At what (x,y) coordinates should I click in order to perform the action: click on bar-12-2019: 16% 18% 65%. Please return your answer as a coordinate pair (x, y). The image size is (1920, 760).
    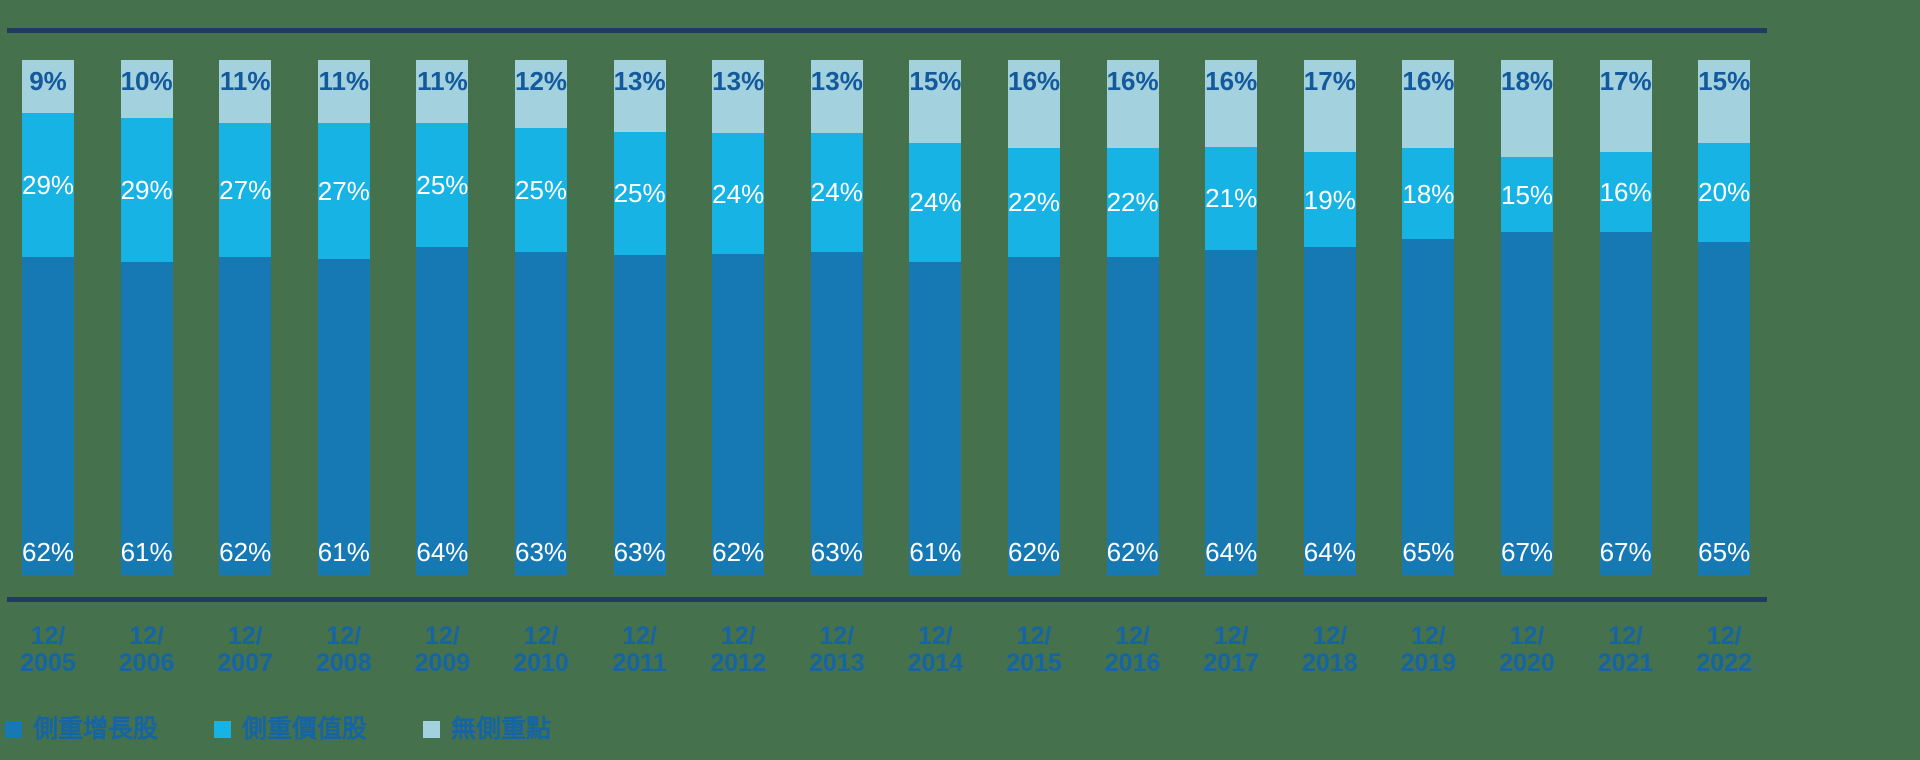
    Looking at the image, I should click on (1428, 317).